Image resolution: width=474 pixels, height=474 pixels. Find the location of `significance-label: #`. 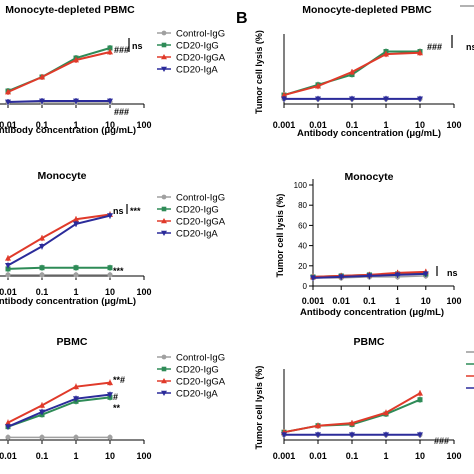

significance-label: # is located at coordinates (115, 397).